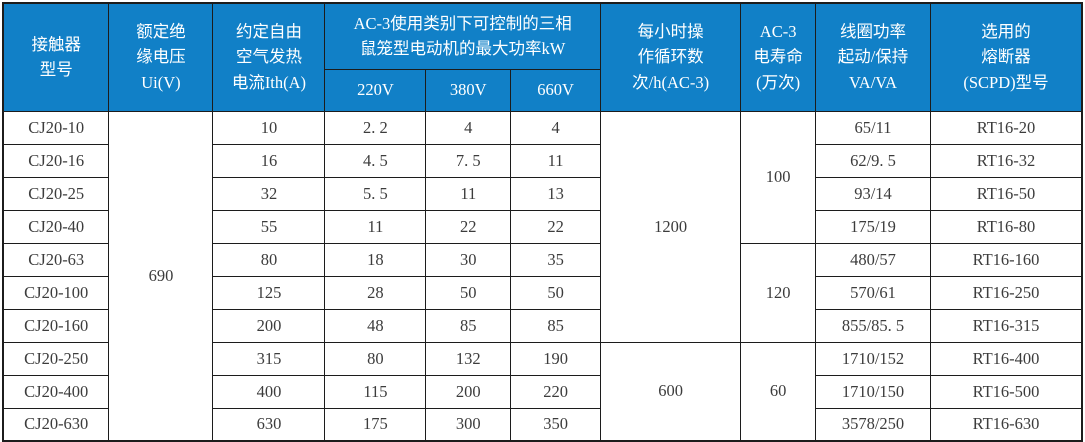 This screenshot has width=1085, height=442. What do you see at coordinates (468, 292) in the screenshot?
I see `cell-power-380v: 50` at bounding box center [468, 292].